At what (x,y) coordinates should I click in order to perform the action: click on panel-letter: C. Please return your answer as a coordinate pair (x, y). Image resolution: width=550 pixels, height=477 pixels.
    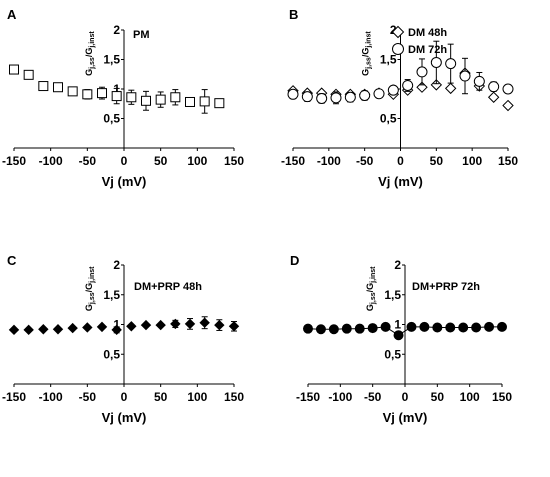
    Looking at the image, I should click on (12, 260).